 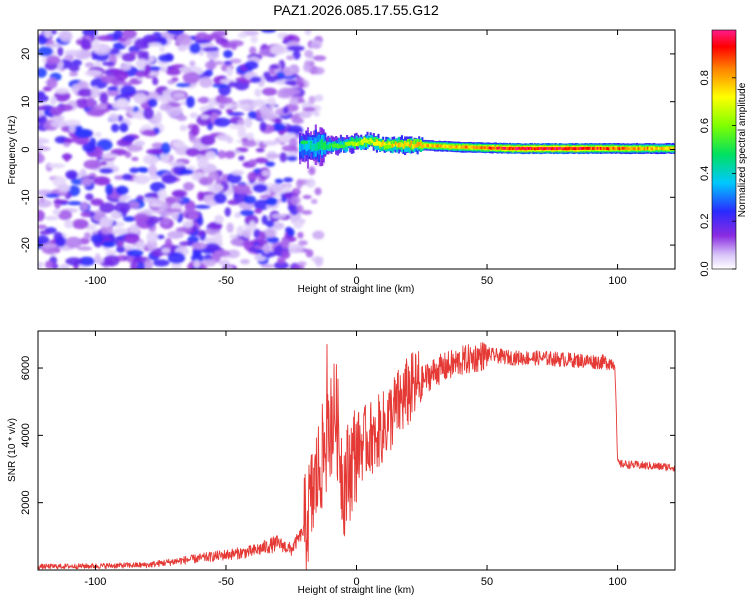 What do you see at coordinates (356, 582) in the screenshot?
I see `snr-x-tick-label: 0` at bounding box center [356, 582].